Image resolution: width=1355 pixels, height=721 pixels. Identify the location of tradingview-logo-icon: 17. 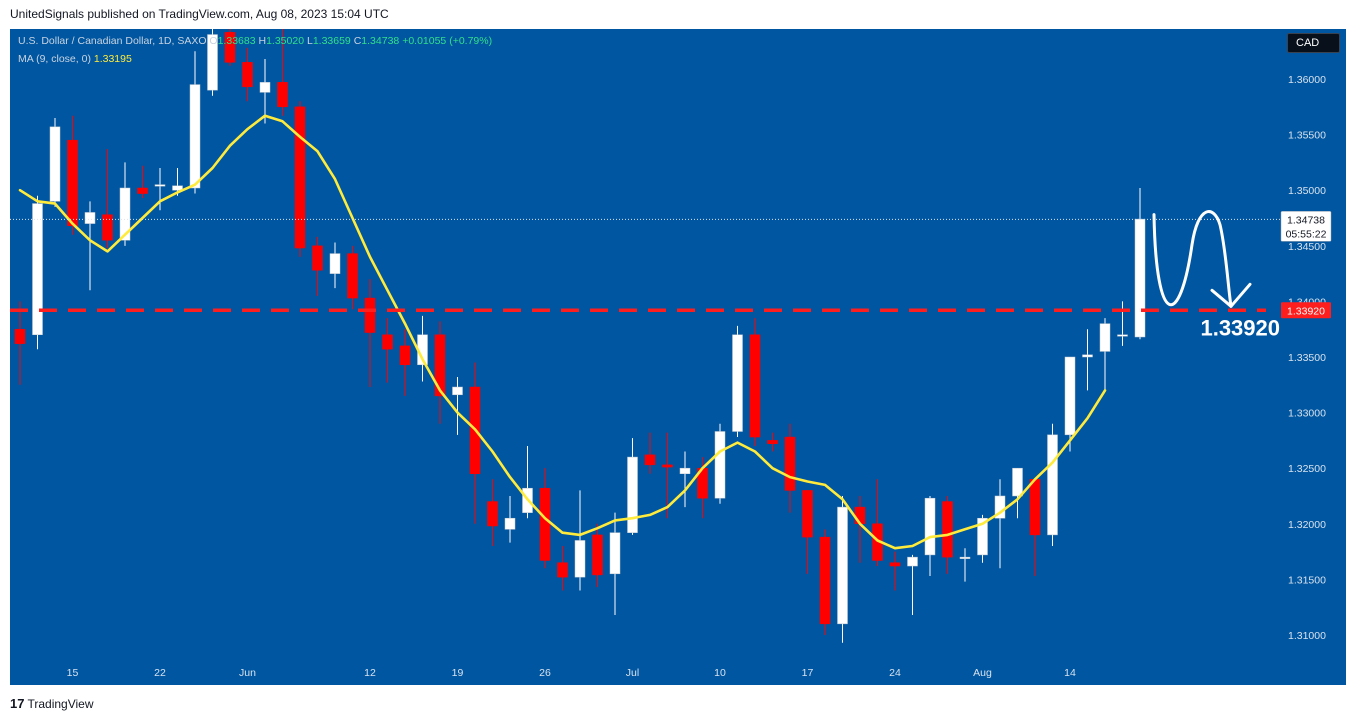
(17, 703).